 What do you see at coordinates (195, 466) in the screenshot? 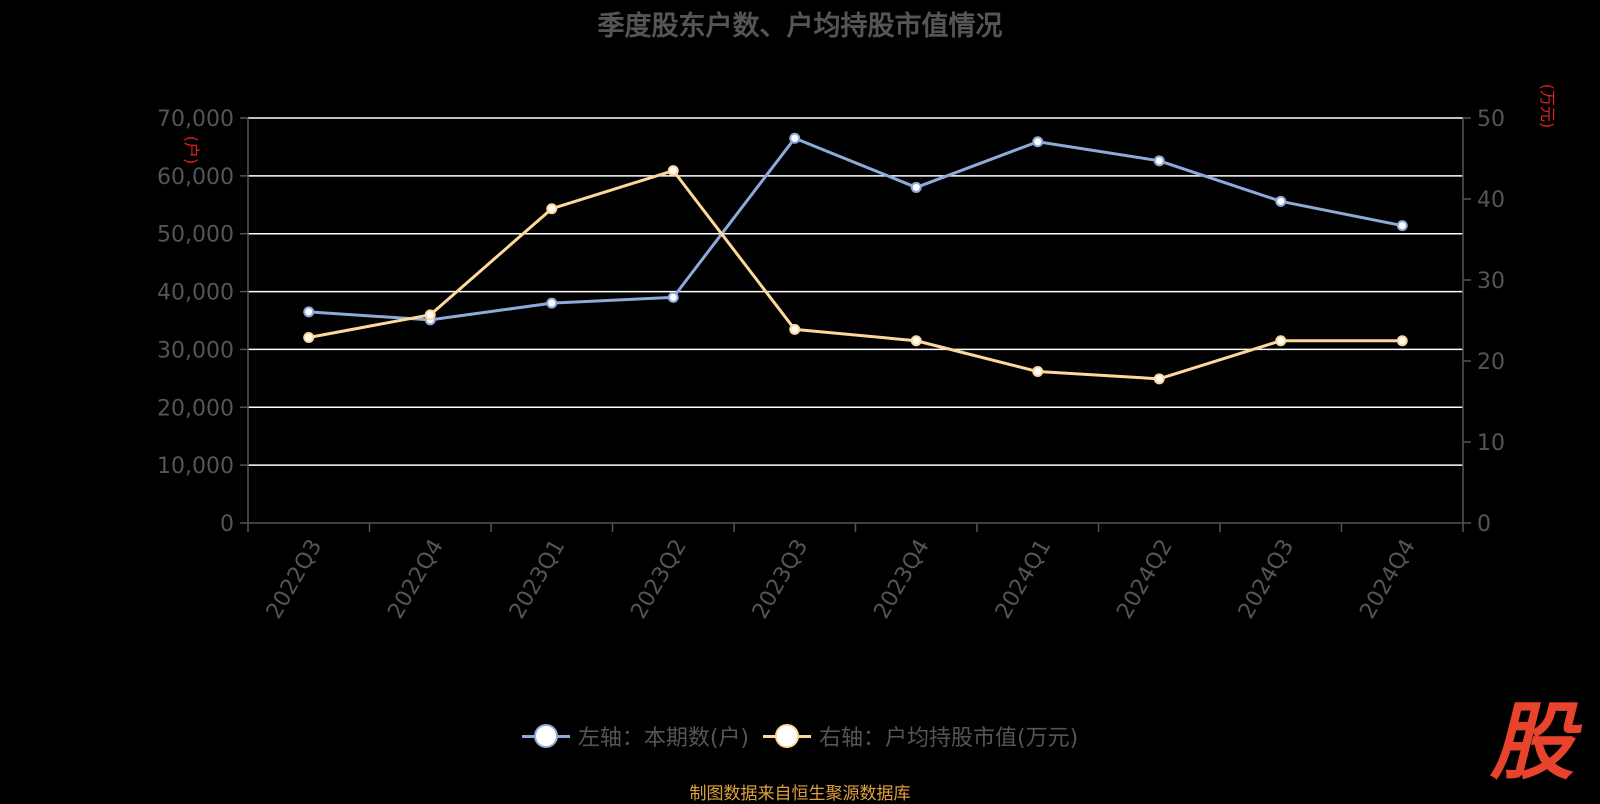
I see `y-left-tick-label: 10,000` at bounding box center [195, 466].